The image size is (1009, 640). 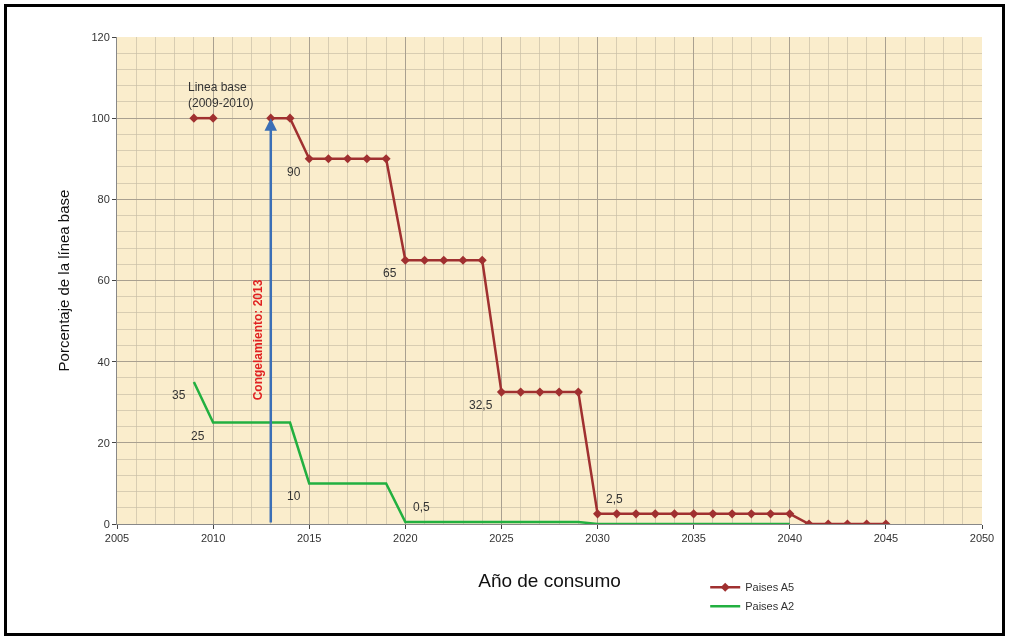 What do you see at coordinates (597, 538) in the screenshot?
I see `x-tick-label: 2030` at bounding box center [597, 538].